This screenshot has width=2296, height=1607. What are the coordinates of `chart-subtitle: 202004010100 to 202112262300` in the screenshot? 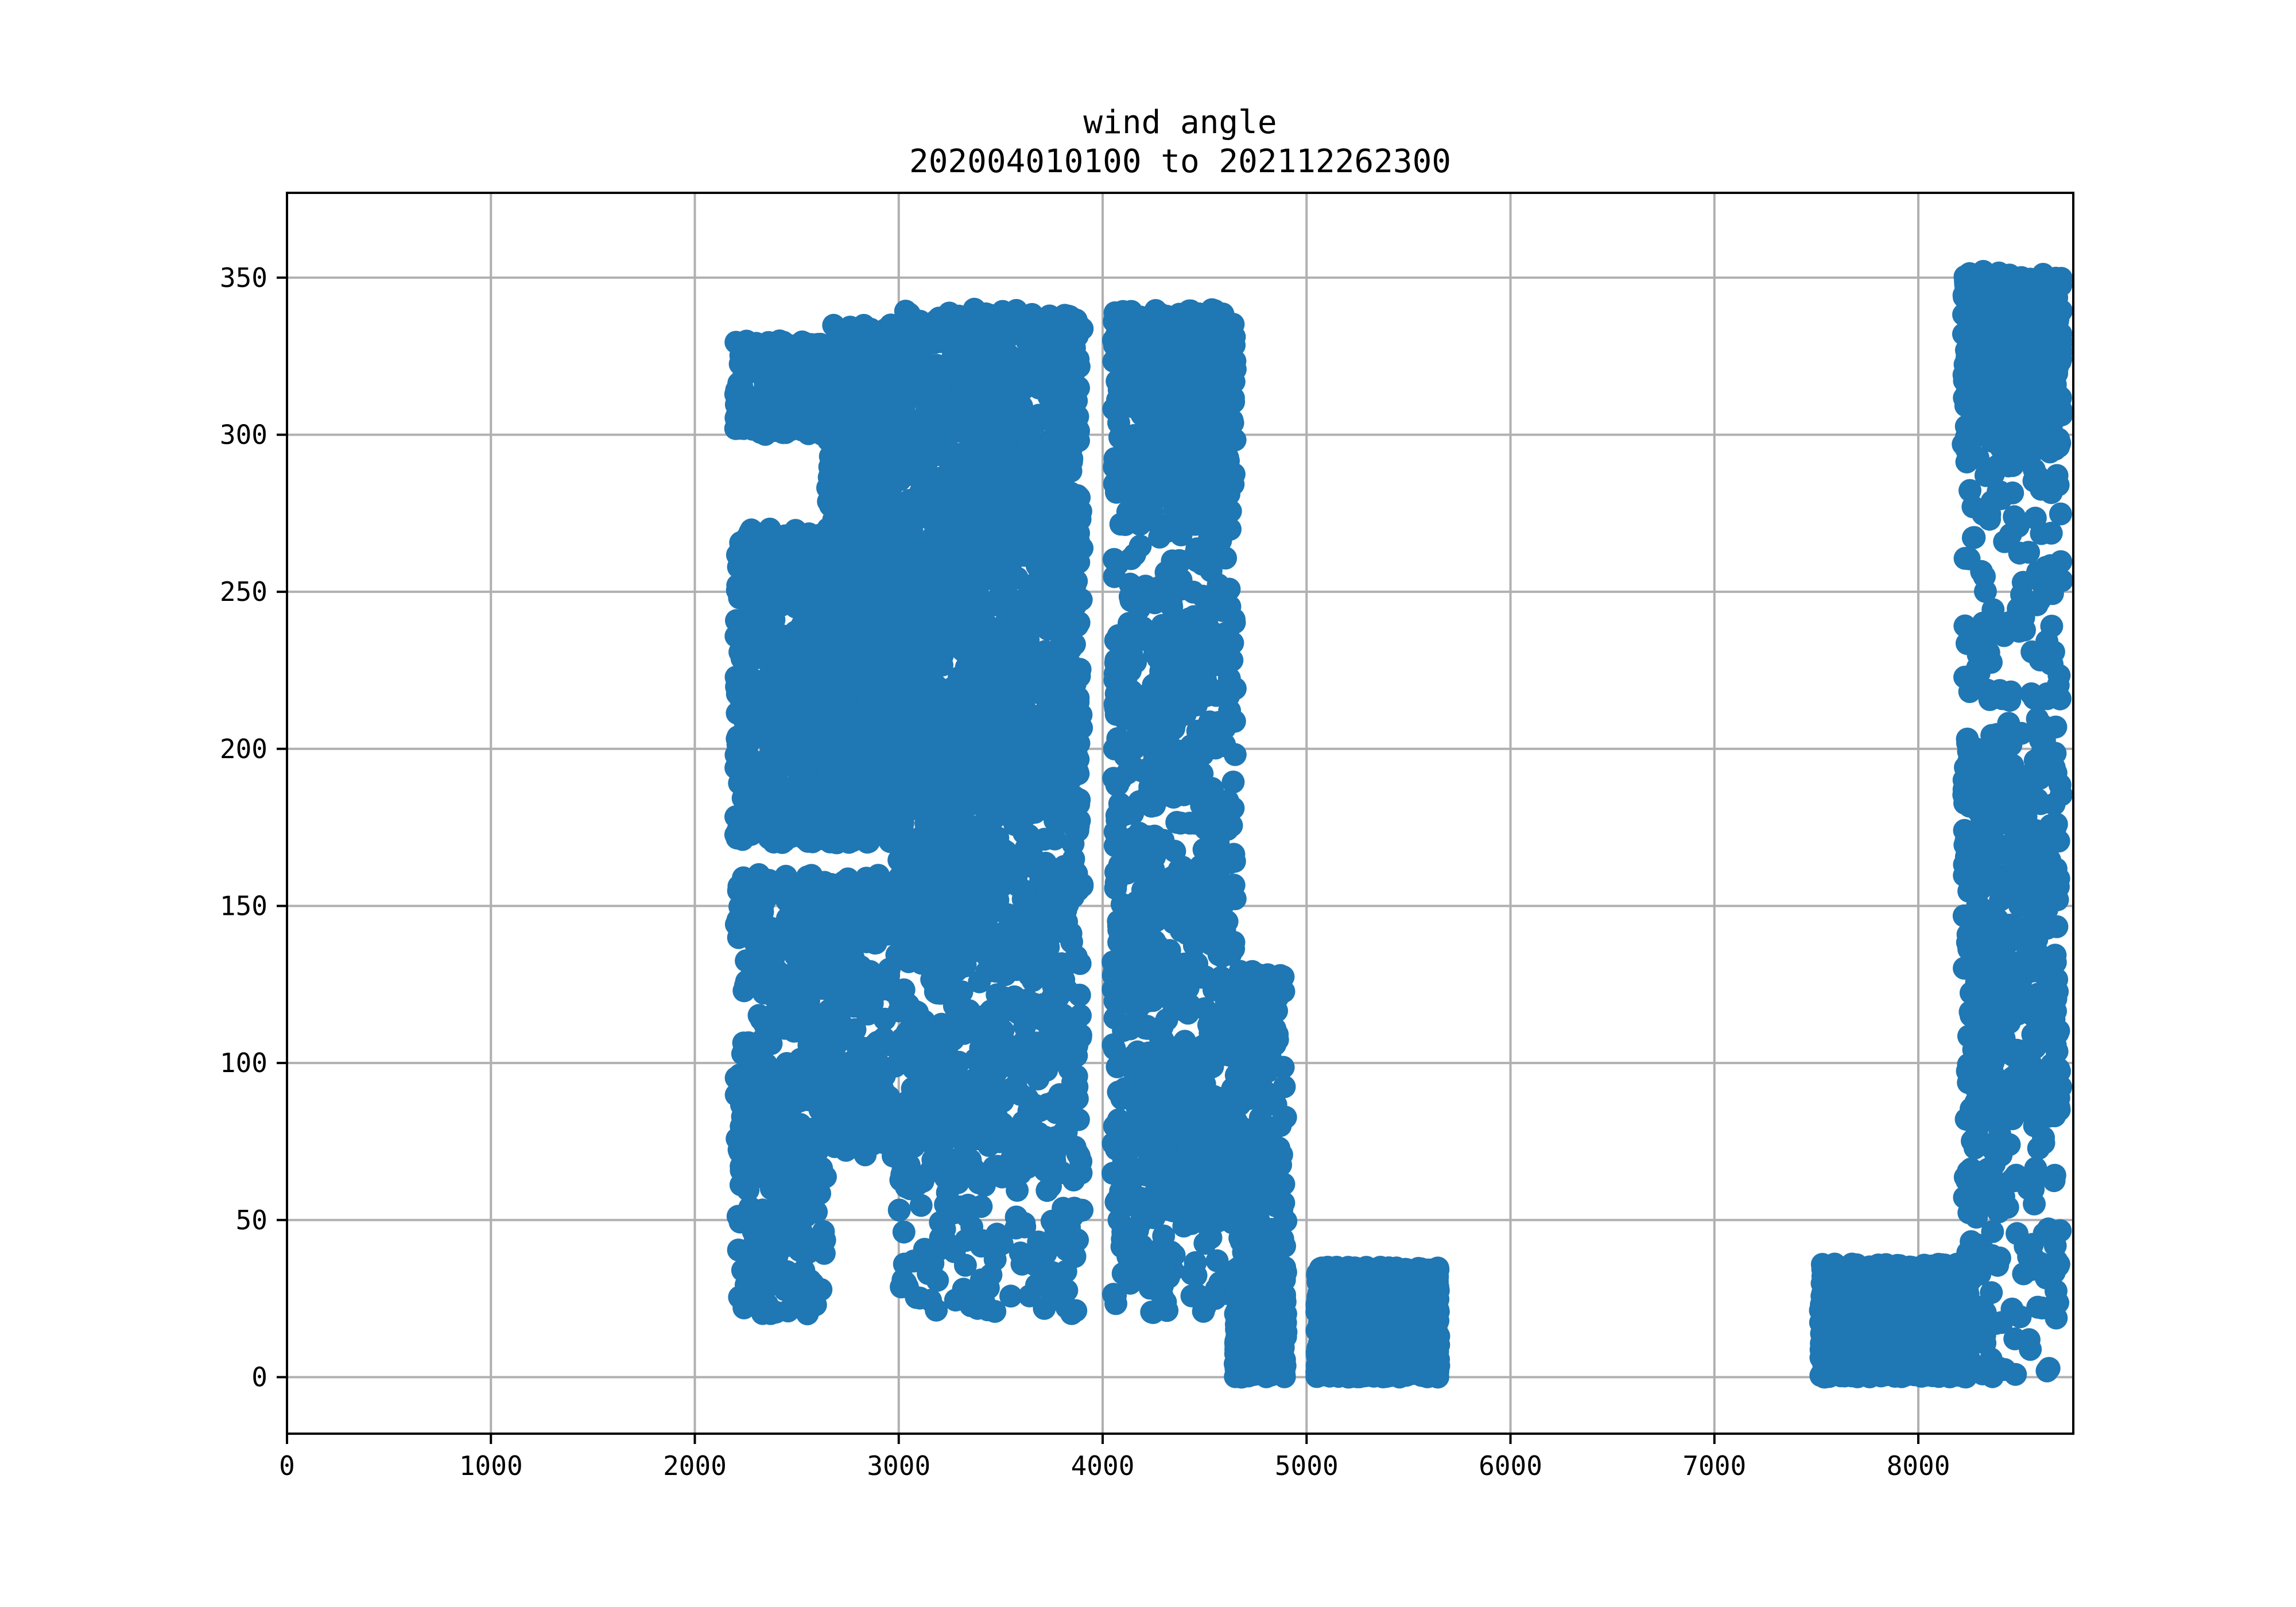 It's located at (1180, 161).